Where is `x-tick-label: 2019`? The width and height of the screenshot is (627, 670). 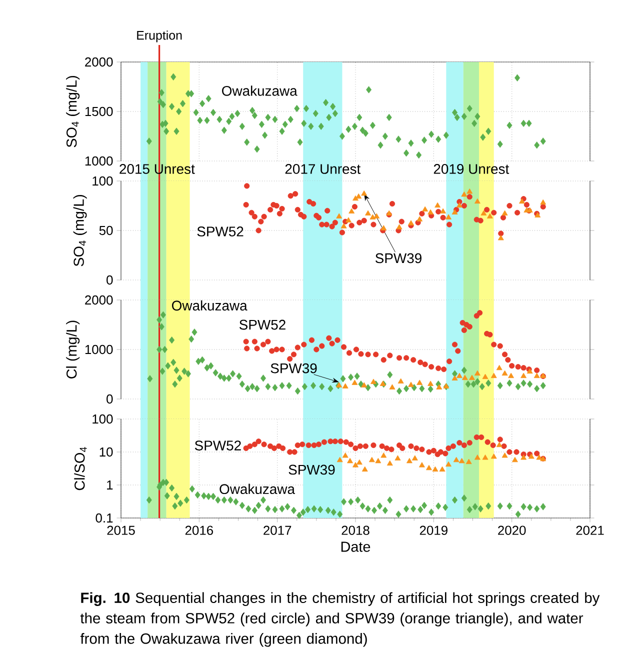
x-tick-label: 2019 is located at coordinates (434, 530).